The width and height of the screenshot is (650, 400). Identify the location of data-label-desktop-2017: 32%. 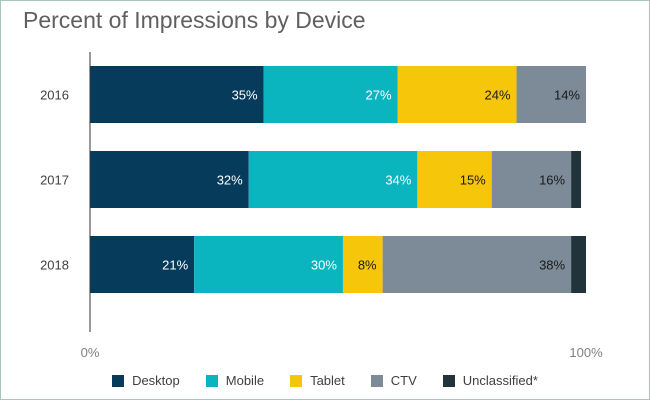
(230, 180).